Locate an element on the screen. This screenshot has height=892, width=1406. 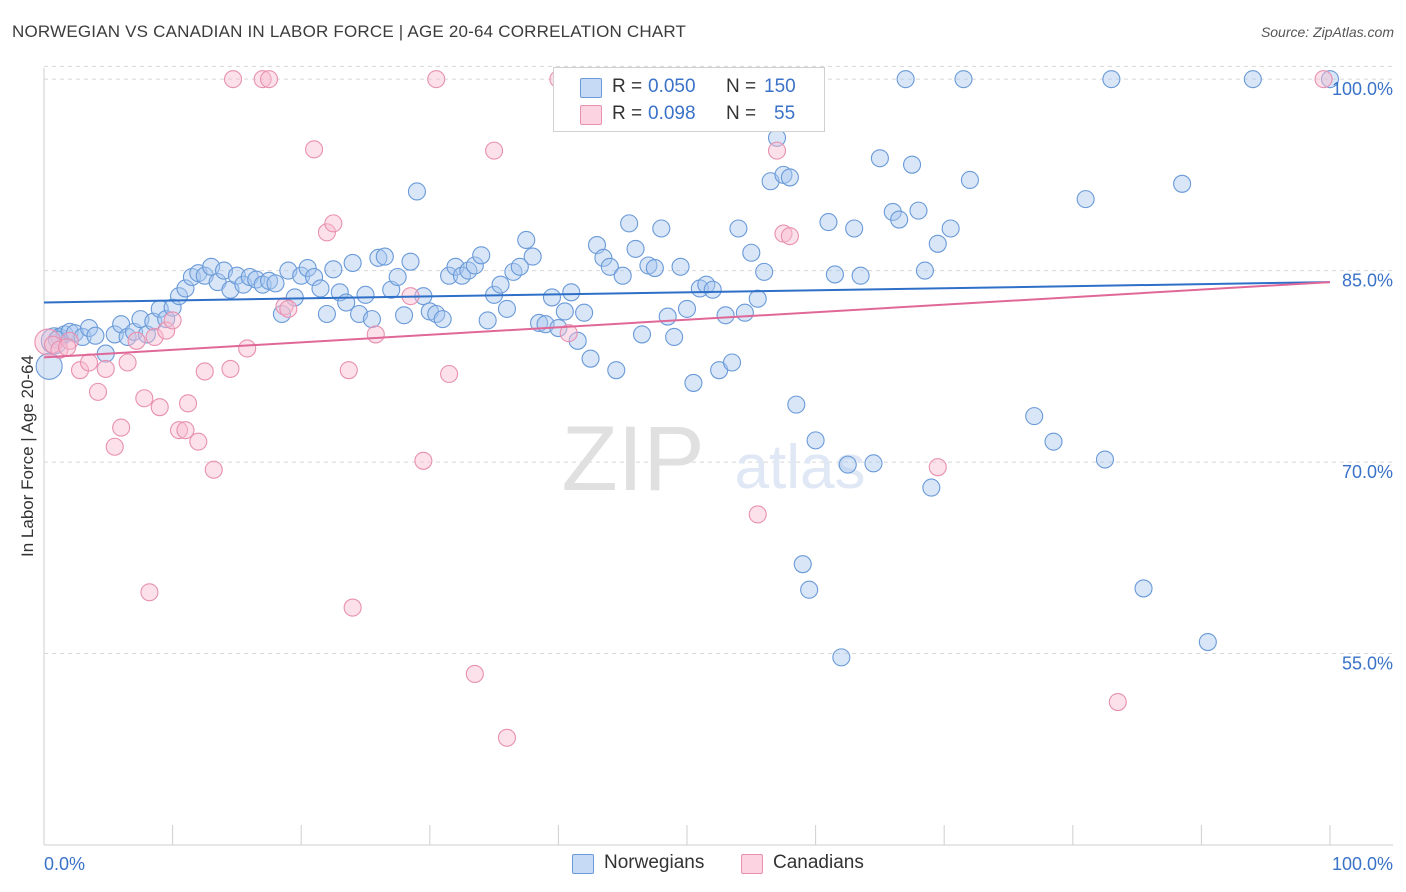
trend-lines is located at coordinates (687, 320).